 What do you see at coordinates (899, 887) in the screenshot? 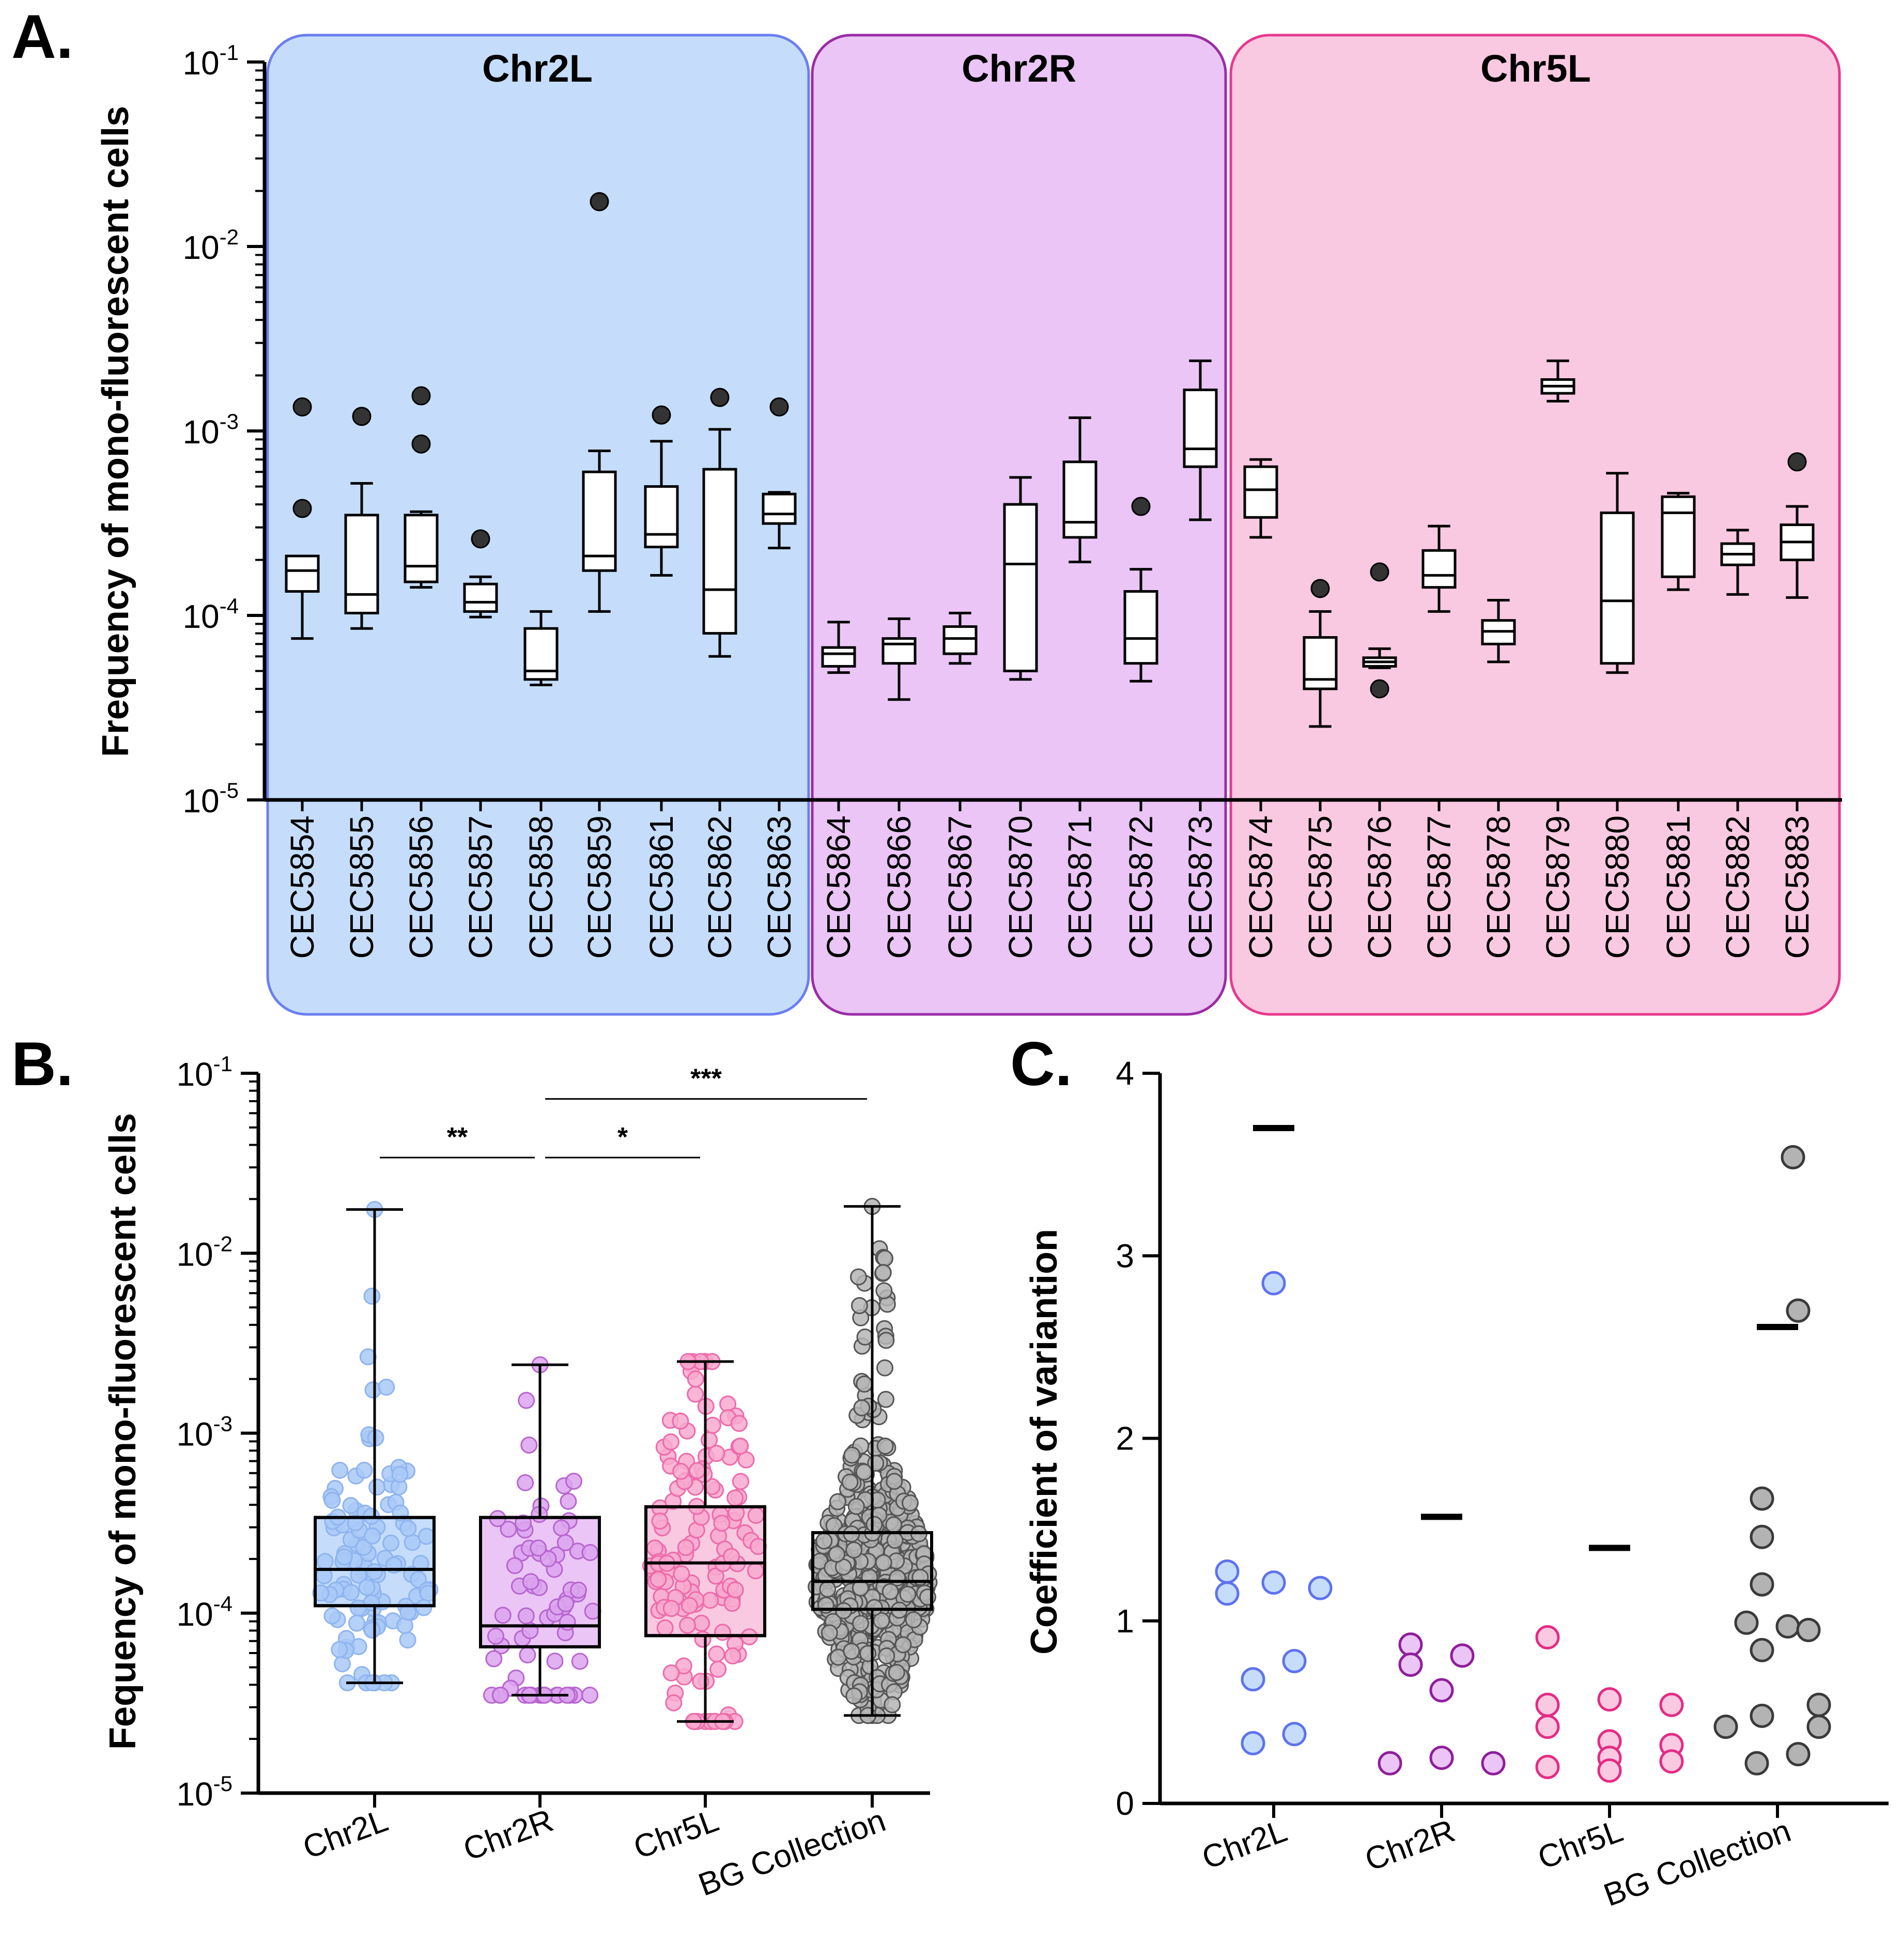
I see `strain-label-cec5866: CEC5866` at bounding box center [899, 887].